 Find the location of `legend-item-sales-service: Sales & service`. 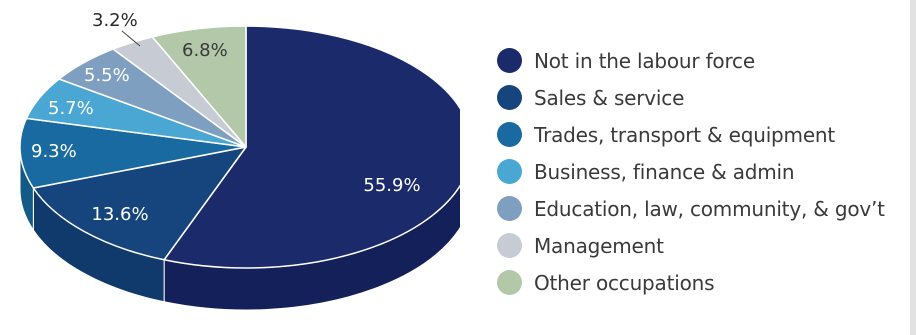

legend-item-sales-service: Sales & service is located at coordinates (691, 97).